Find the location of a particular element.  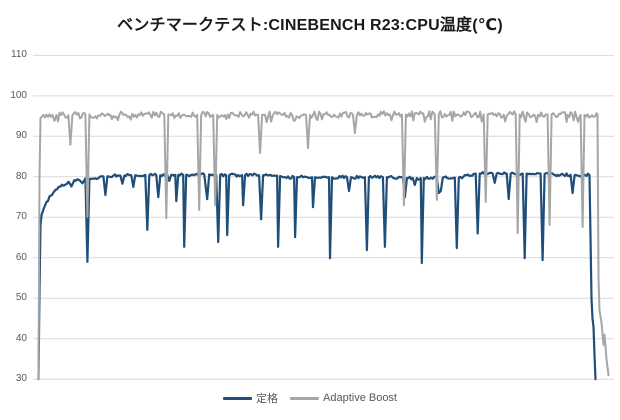

y-tick-label-50: 50 is located at coordinates (21, 298).